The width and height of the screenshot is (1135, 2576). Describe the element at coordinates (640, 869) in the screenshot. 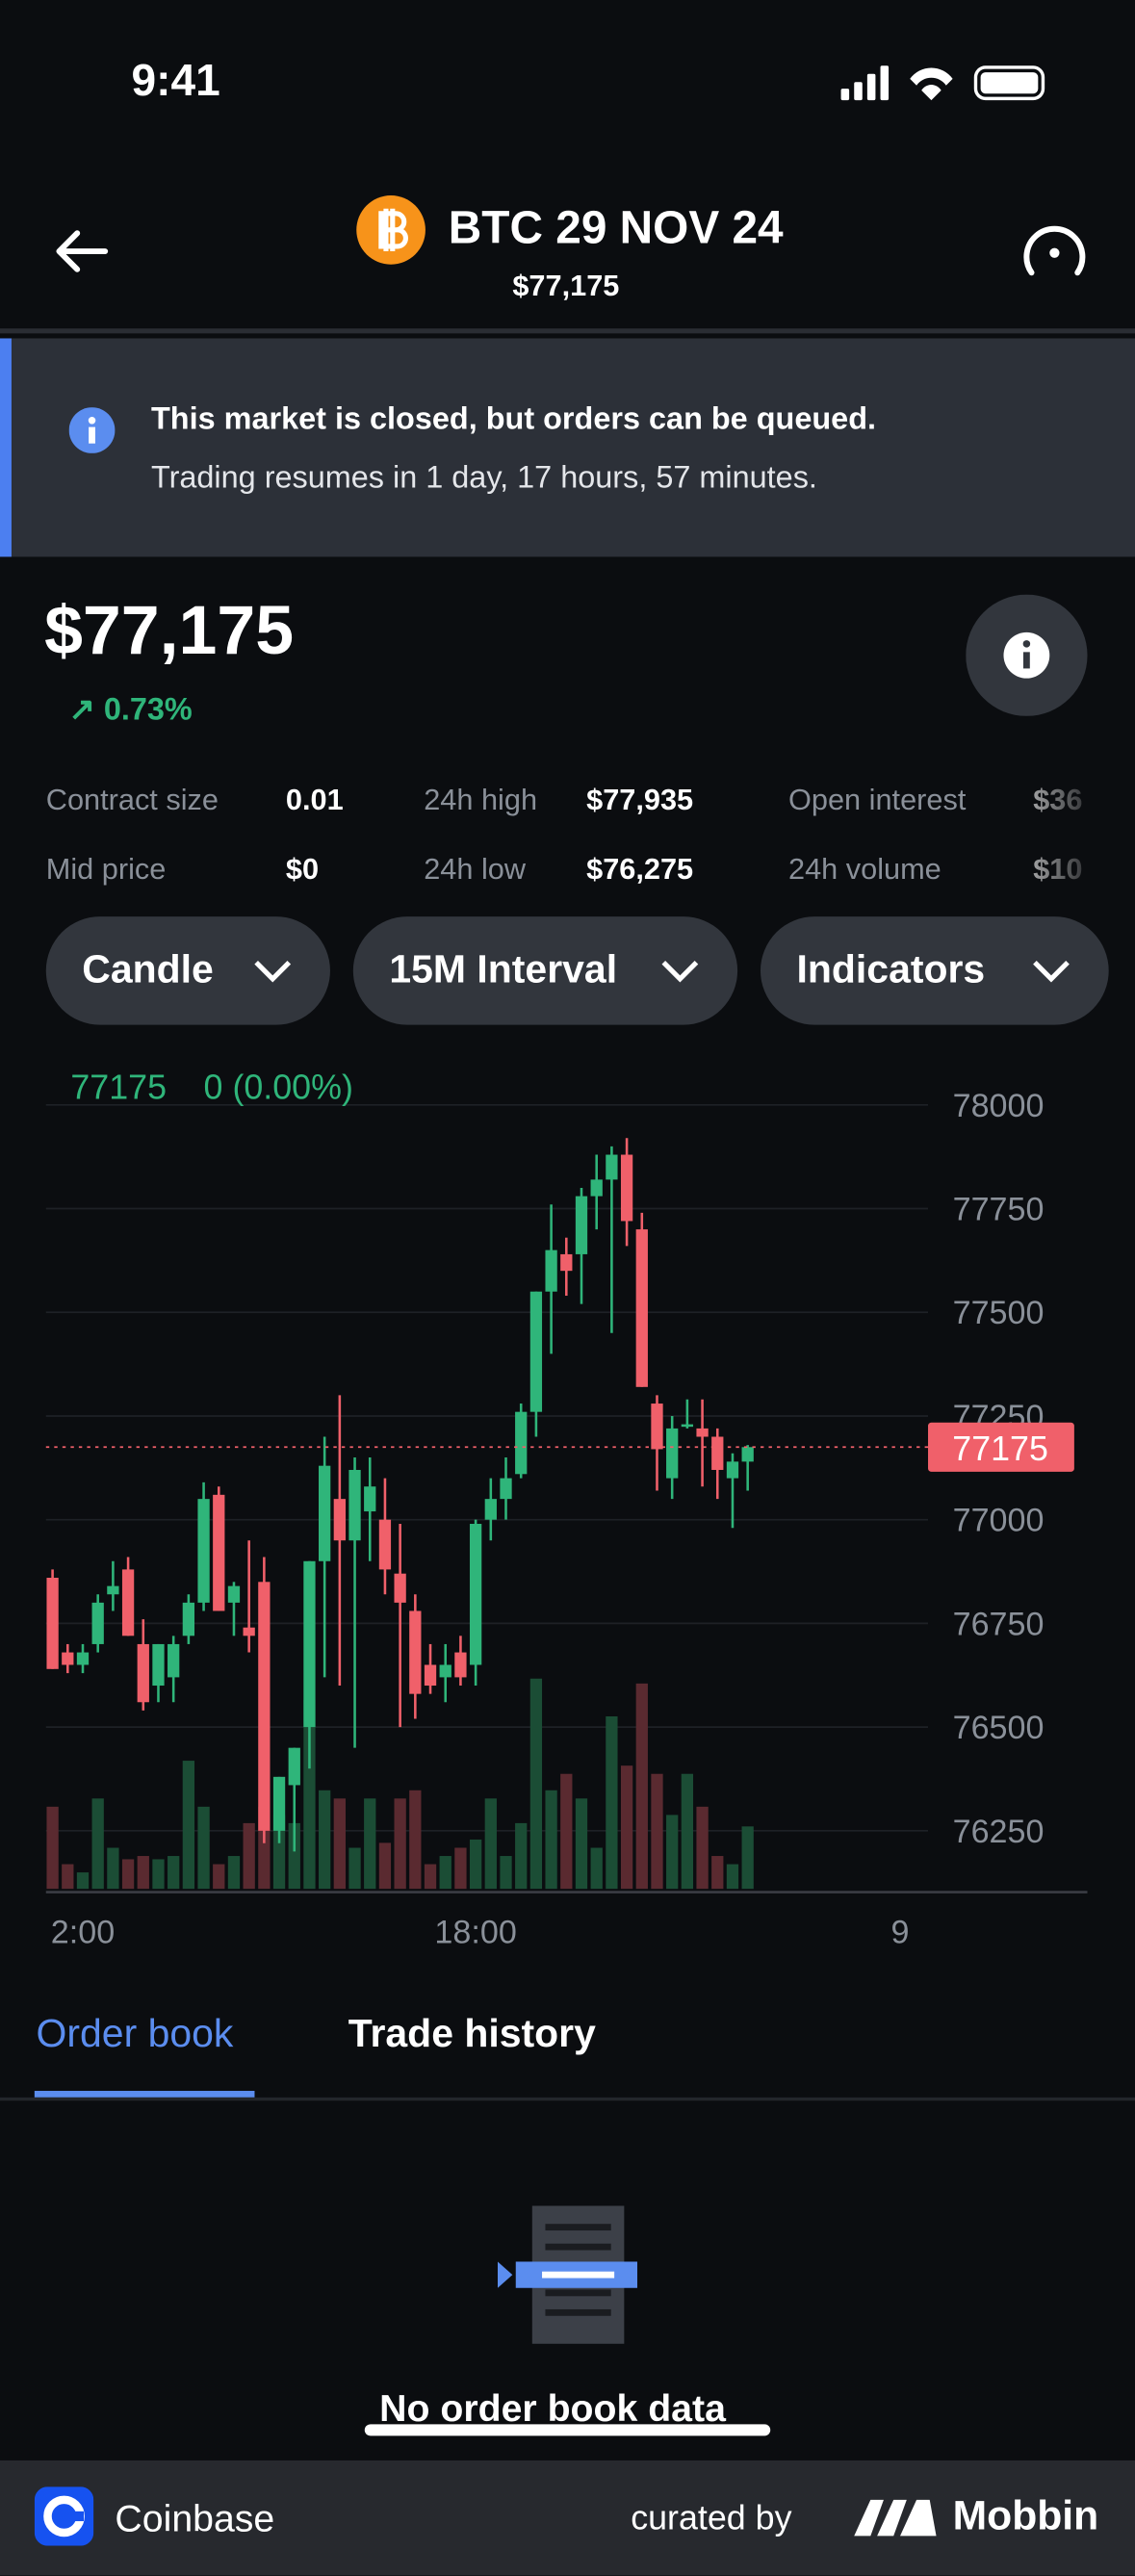

I see `stat-value: $76,275` at that location.